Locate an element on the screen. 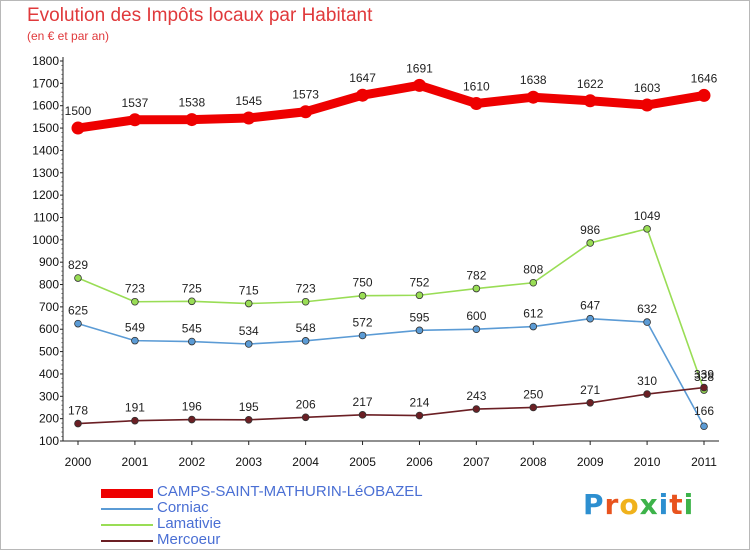  data-label: 829 is located at coordinates (78, 265).